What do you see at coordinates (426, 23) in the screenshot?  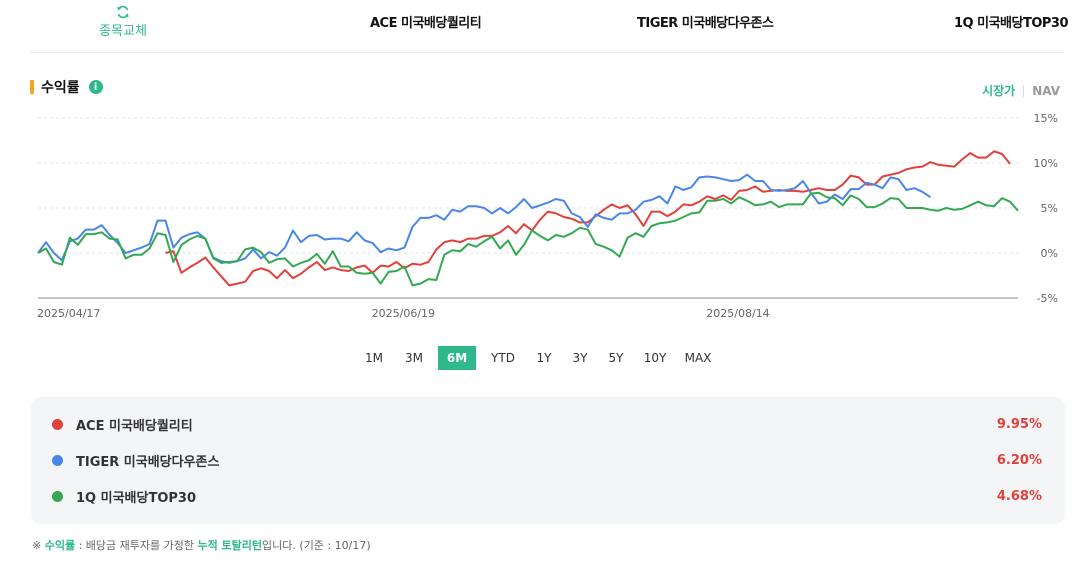 I see `fund-name-1: ACE 미국배당퀄리티` at bounding box center [426, 23].